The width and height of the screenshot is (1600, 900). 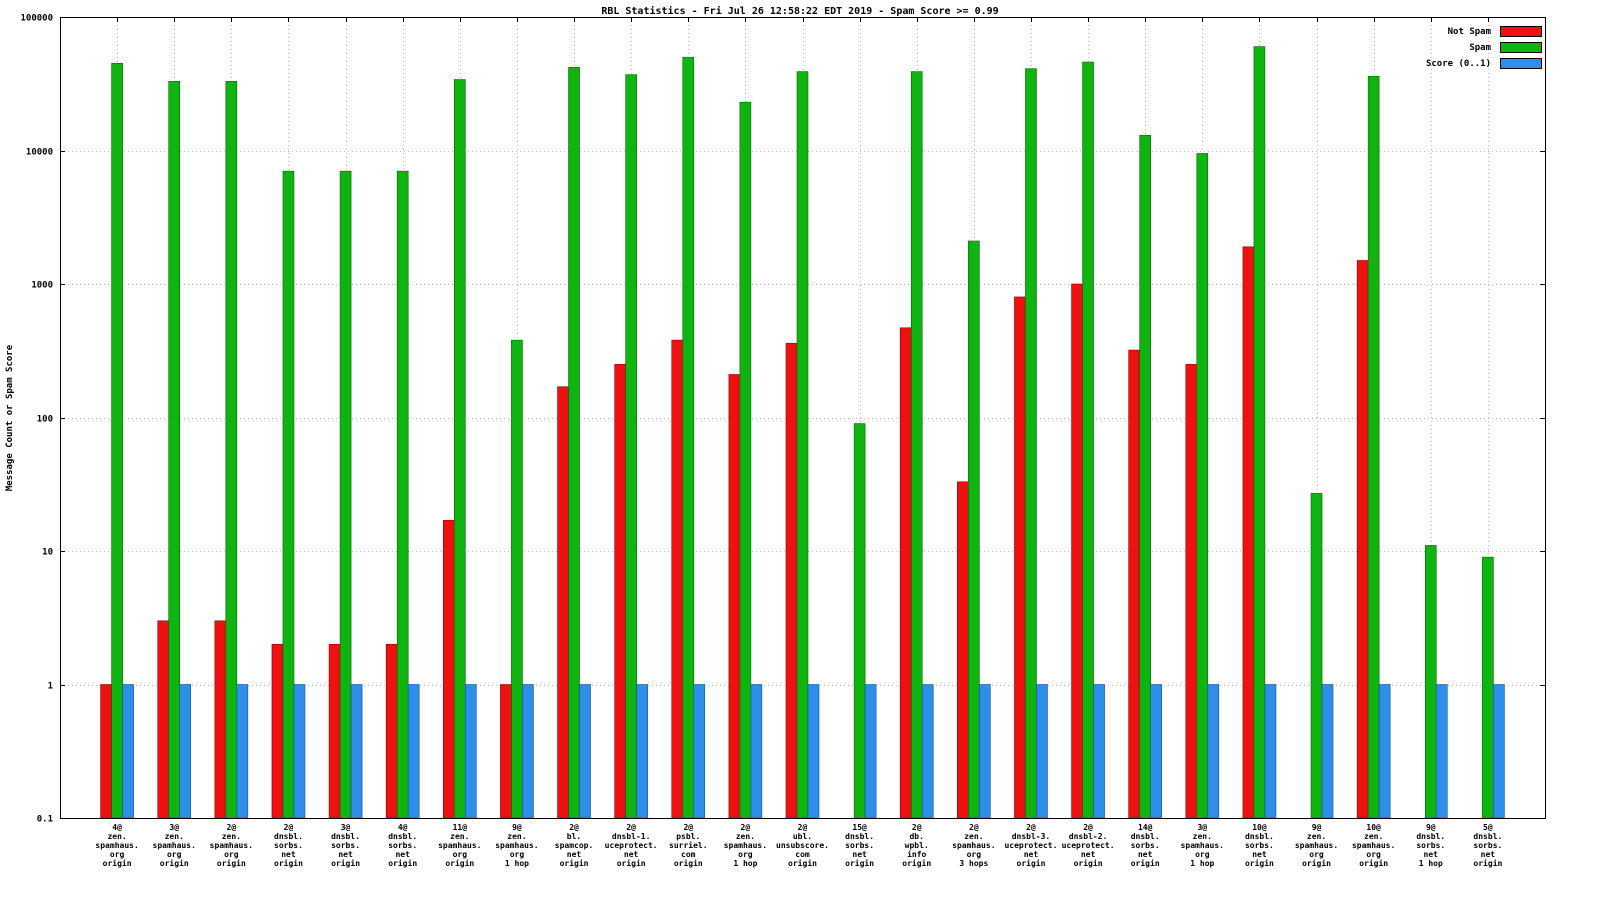 What do you see at coordinates (1480, 47) in the screenshot?
I see `legend-label: Spam` at bounding box center [1480, 47].